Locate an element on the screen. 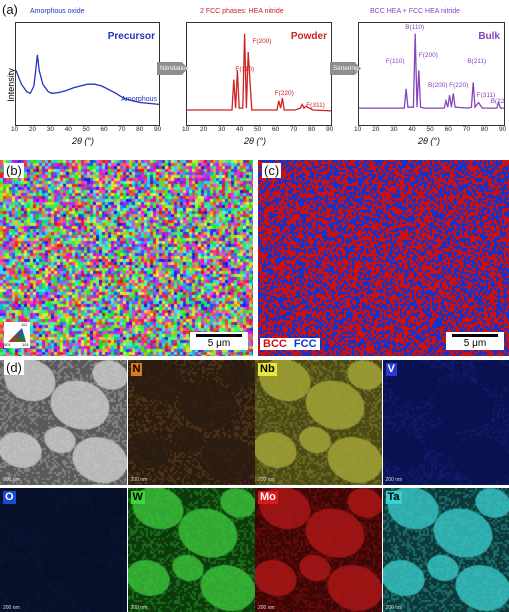 Image resolution: width=509 pixels, height=612 pixels. plot-tag-powder: Powder is located at coordinates (309, 36).